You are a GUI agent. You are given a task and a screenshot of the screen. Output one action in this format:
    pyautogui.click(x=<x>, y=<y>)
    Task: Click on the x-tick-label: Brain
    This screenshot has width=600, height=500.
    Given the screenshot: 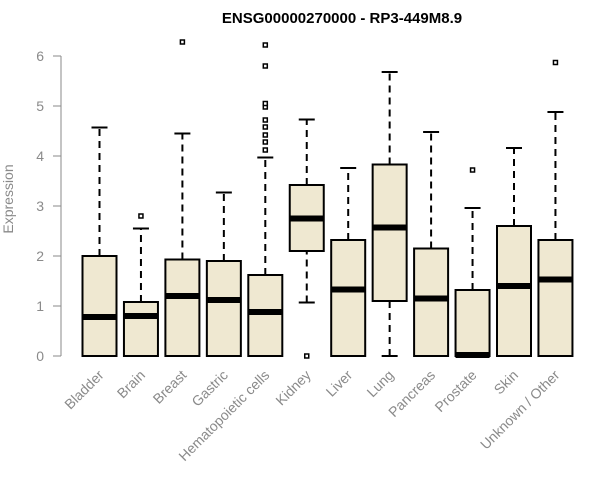 What is the action you would take?
    pyautogui.click(x=131, y=384)
    